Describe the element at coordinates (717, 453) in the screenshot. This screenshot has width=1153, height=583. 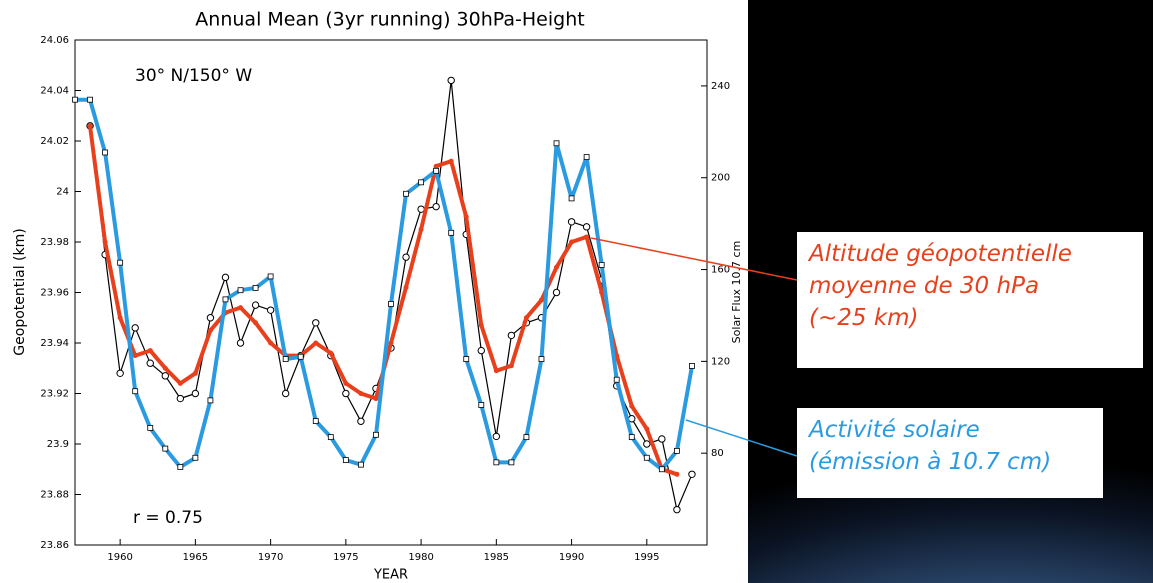
I see `y2-tick-label: 80` at that location.